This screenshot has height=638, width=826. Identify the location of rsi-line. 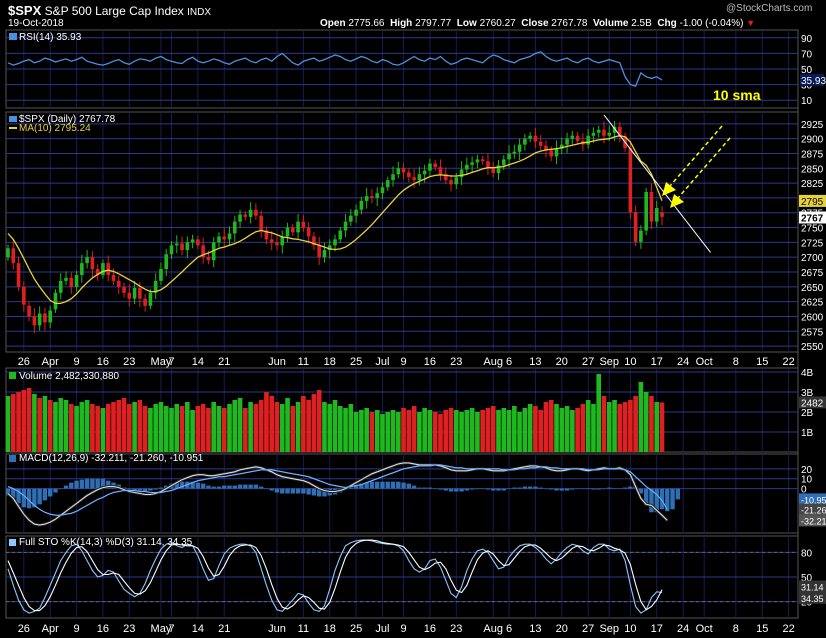
(335, 69).